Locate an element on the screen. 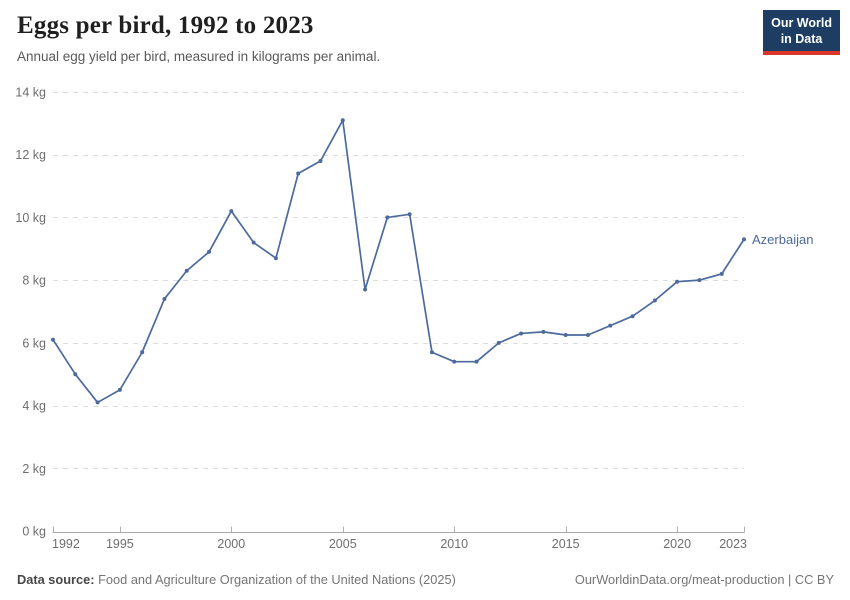 The height and width of the screenshot is (600, 850). x-tick-label: 1992 is located at coordinates (66, 544).